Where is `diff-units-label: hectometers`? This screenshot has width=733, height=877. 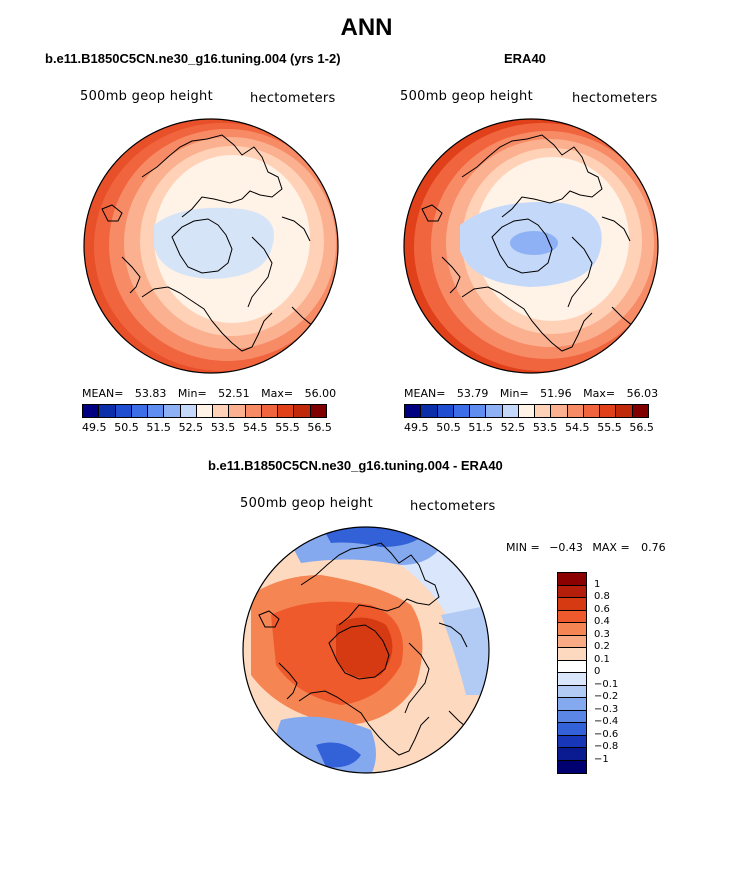
diff-units-label: hectometers is located at coordinates (453, 506).